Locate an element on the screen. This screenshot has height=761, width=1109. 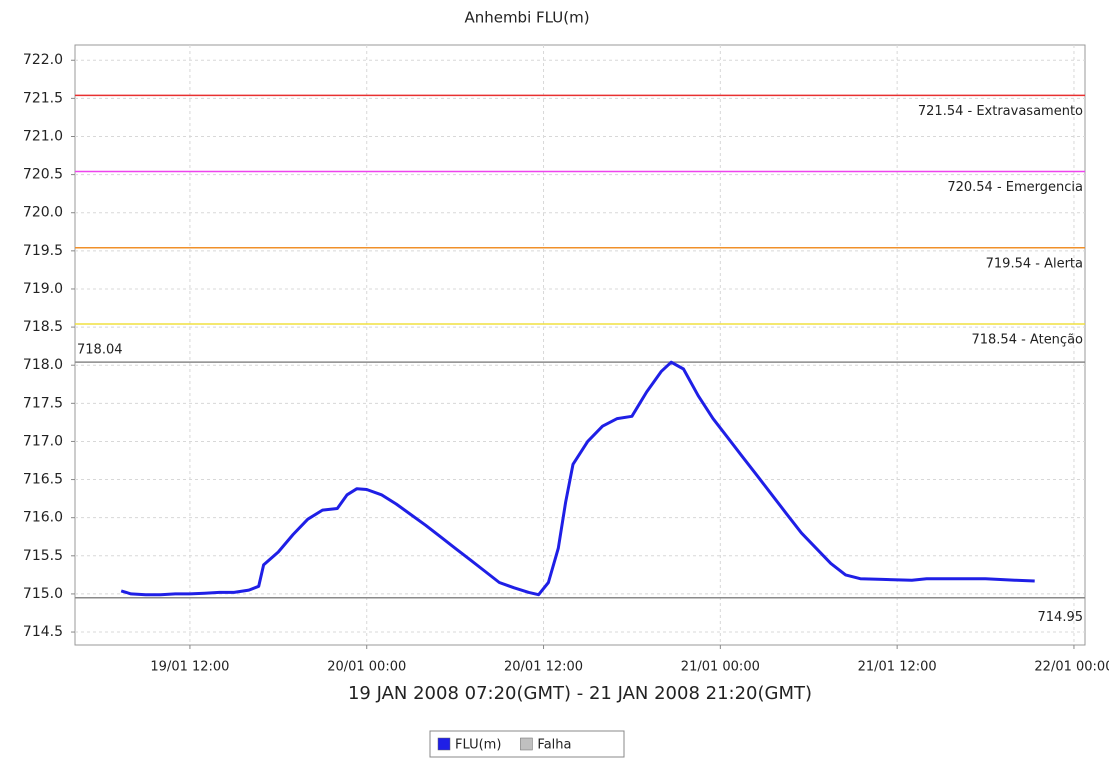
marker-label: 718.04 is located at coordinates (100, 350).